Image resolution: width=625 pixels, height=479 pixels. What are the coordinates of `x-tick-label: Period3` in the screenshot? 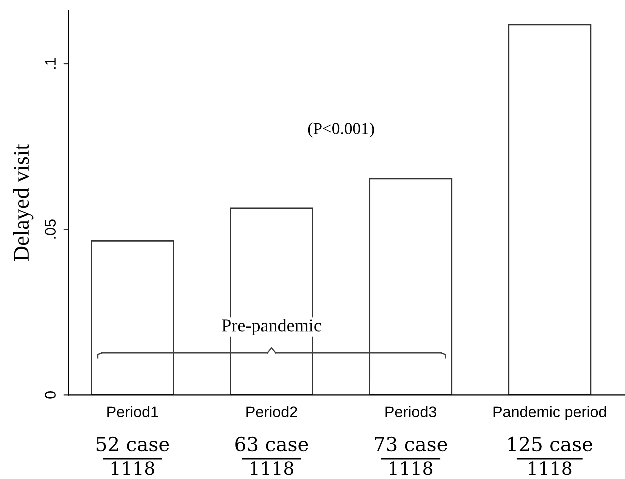 It's located at (411, 412).